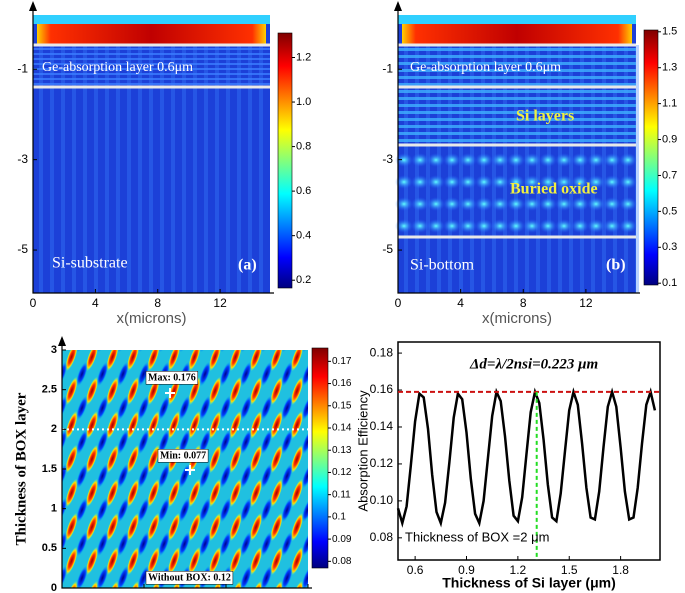 This screenshot has height=593, width=685. Describe the element at coordinates (303, 236) in the screenshot. I see `colorbar-tick-label: 0.4` at that location.